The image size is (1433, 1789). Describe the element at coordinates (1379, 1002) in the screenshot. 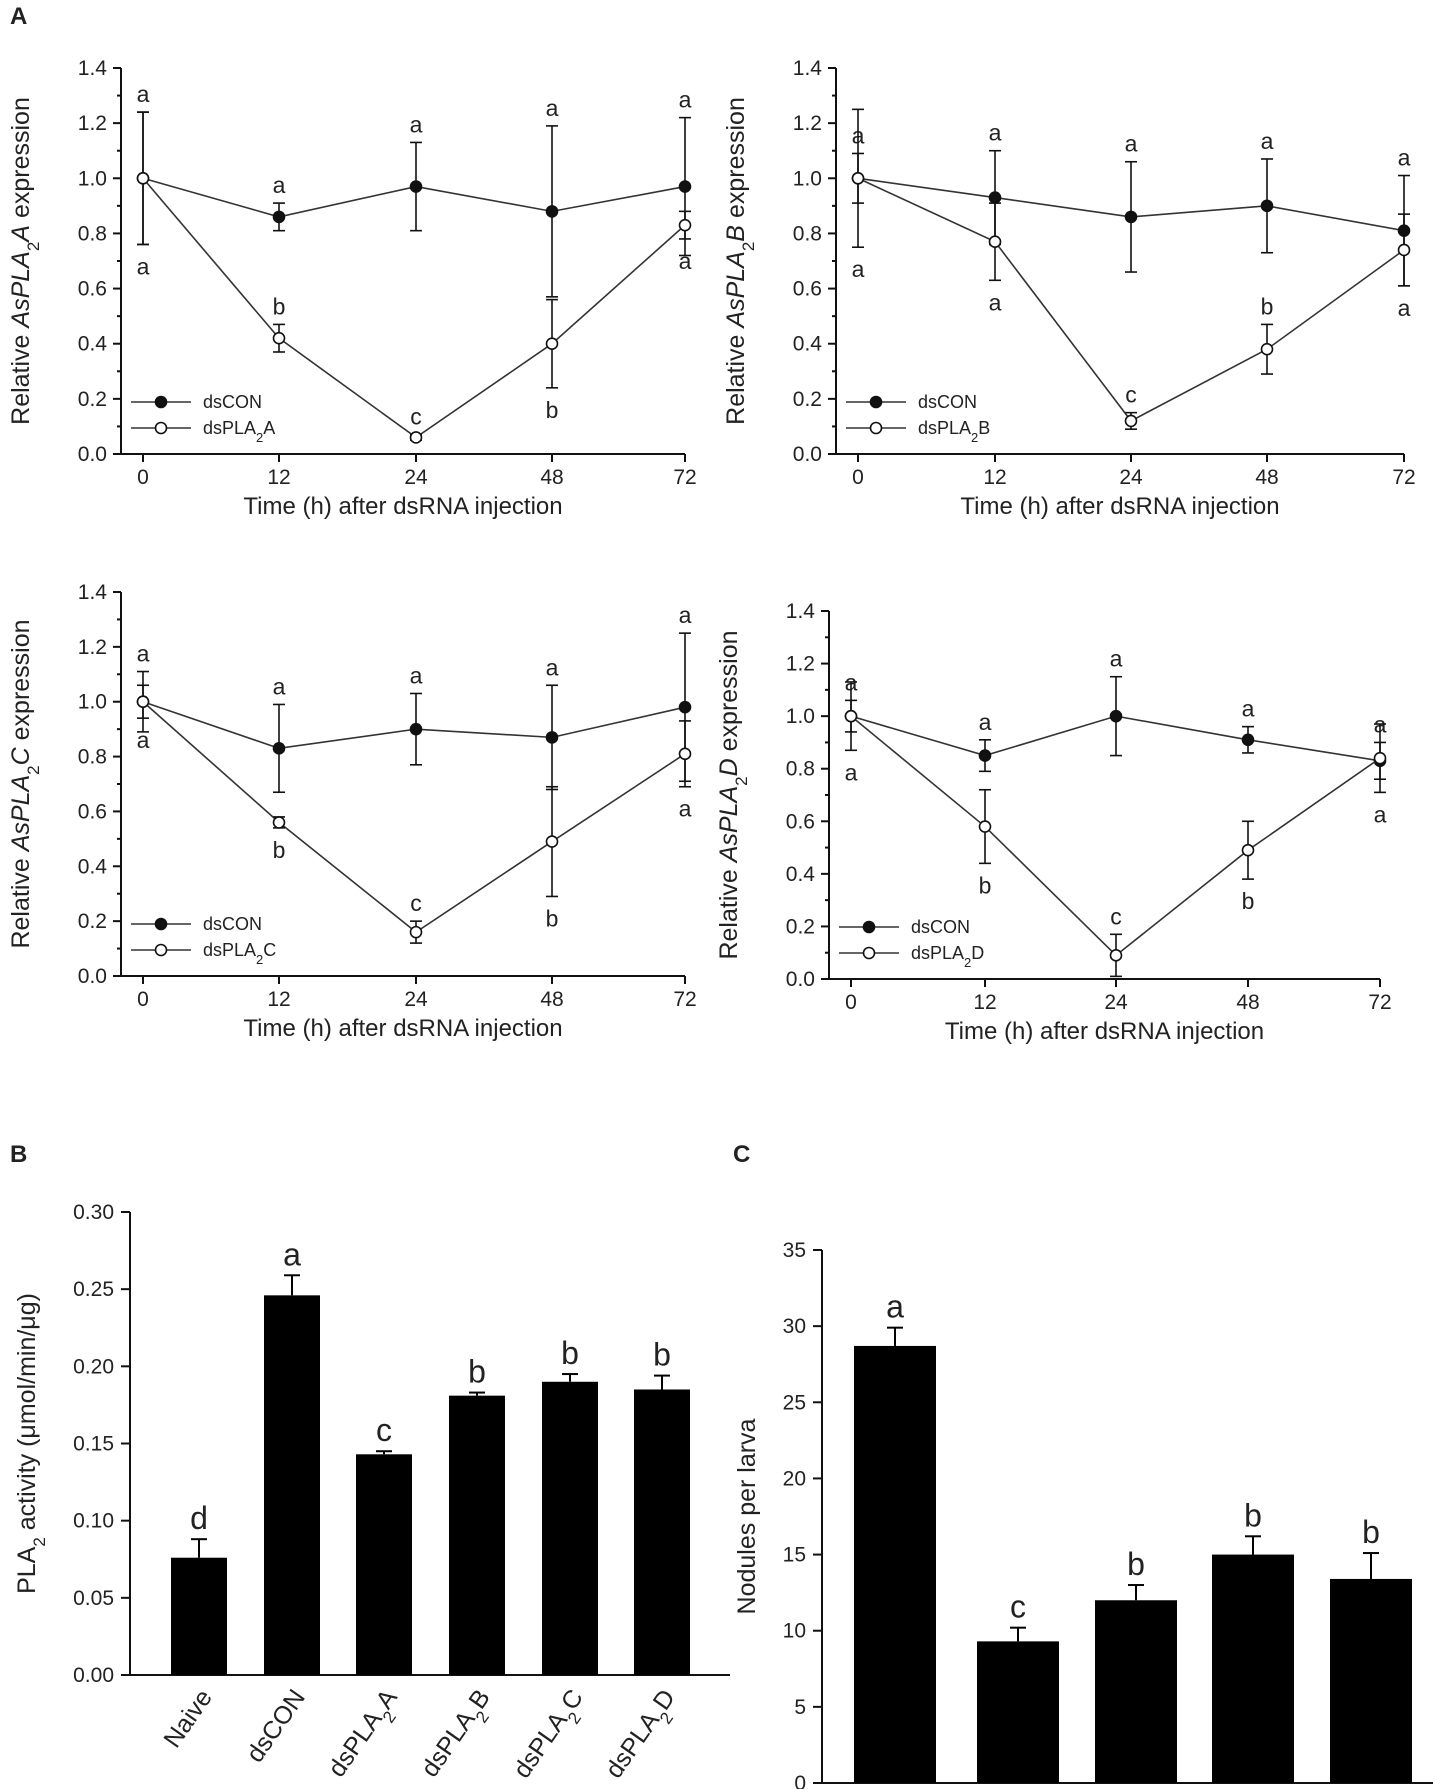

I see `x-tick-label: 72` at that location.